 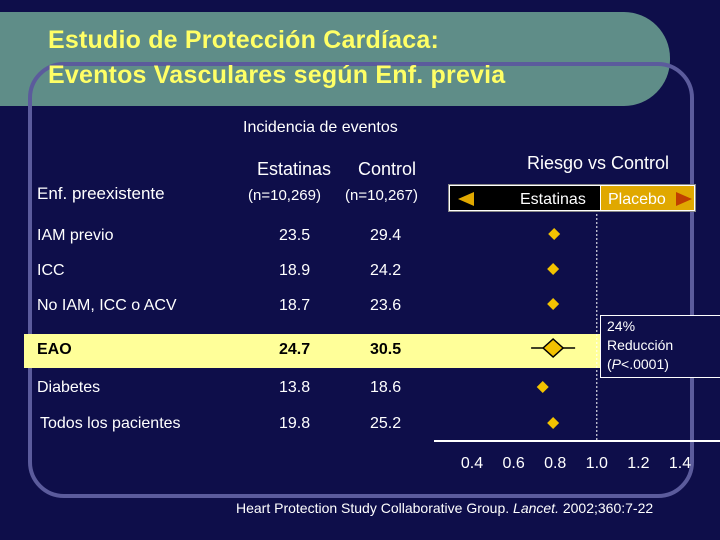 I want to click on row-label: EAO, so click(x=54, y=349).